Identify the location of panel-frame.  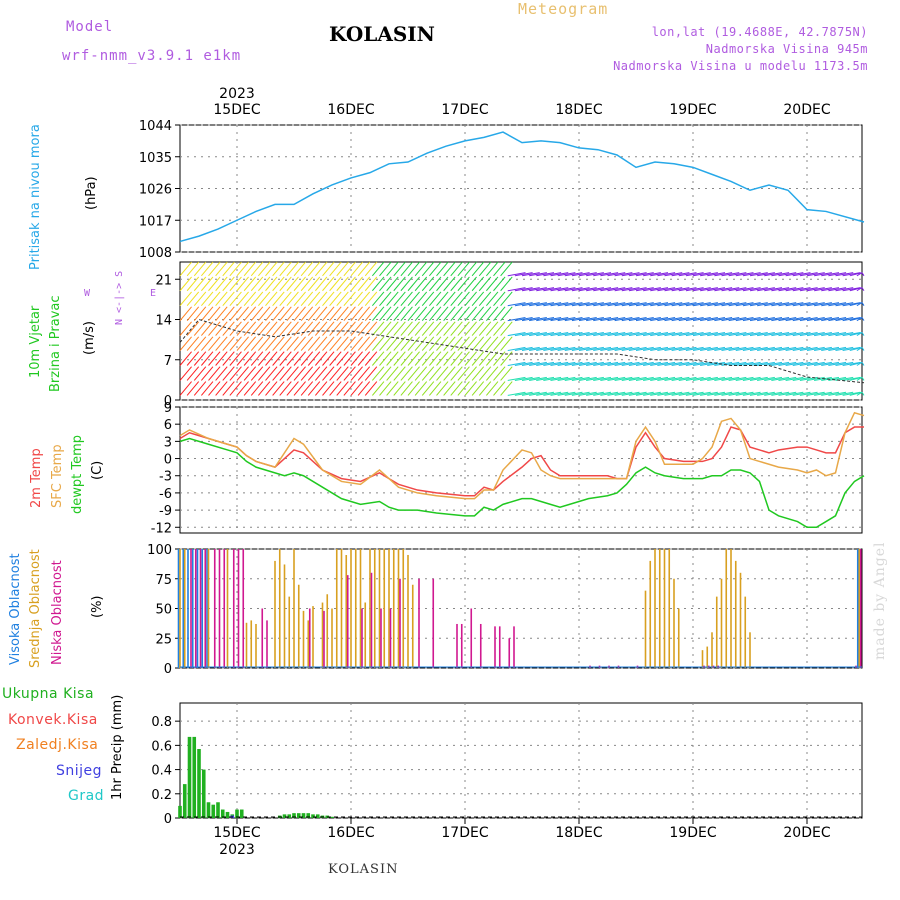
(521, 188).